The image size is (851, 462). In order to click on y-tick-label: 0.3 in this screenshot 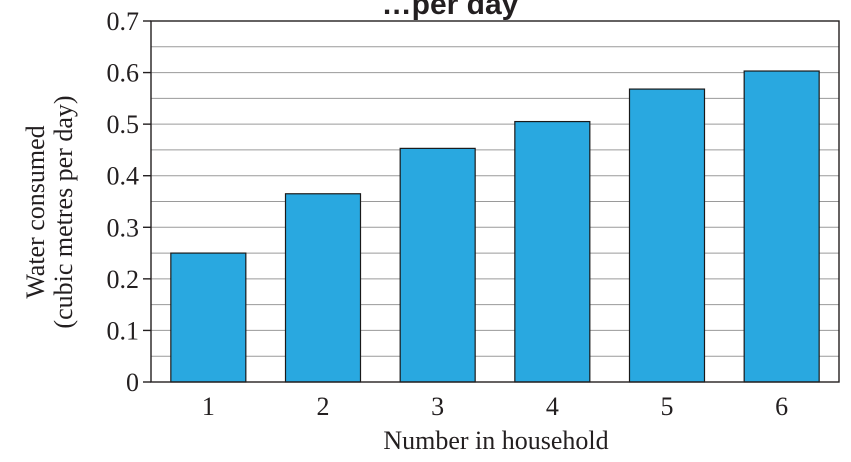, I will do `click(123, 227)`.